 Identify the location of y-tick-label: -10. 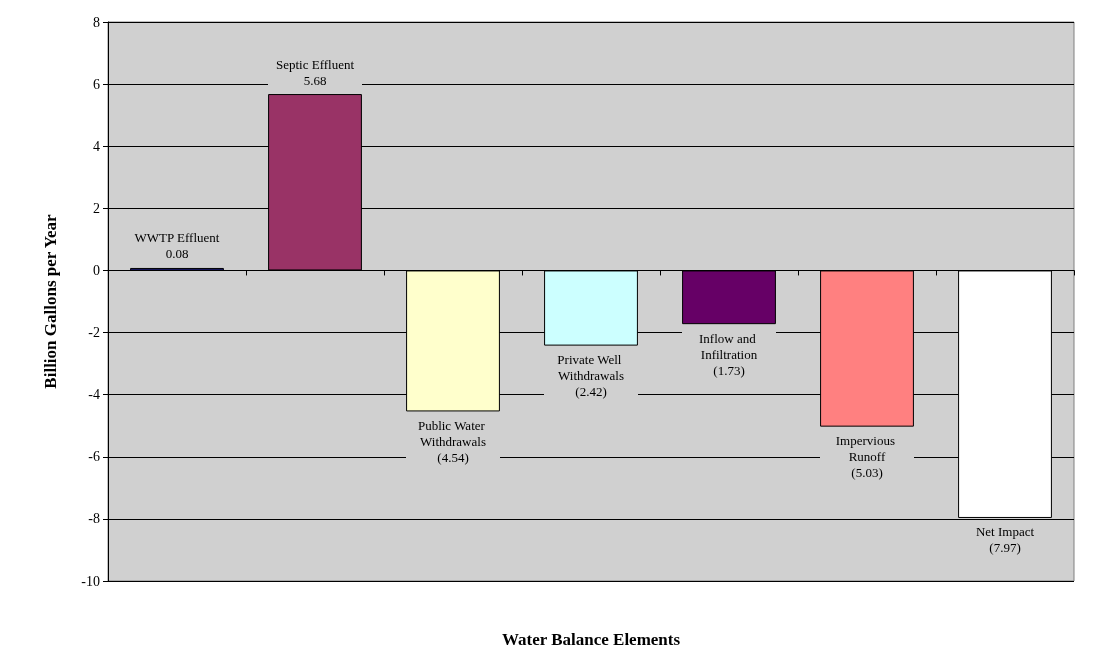
(90, 581).